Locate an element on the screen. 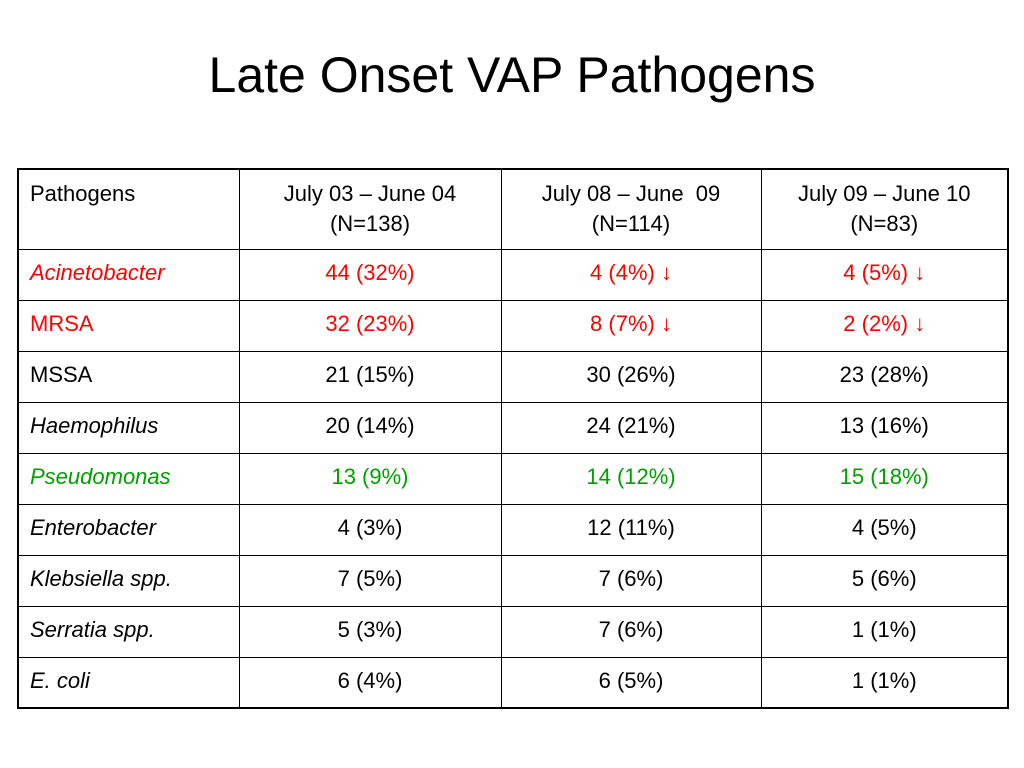  table-row-acinetobacter: Acinetobacter 44 (32%) 4 (4%) ↓ 4 (5%) ↓ is located at coordinates (513, 274).